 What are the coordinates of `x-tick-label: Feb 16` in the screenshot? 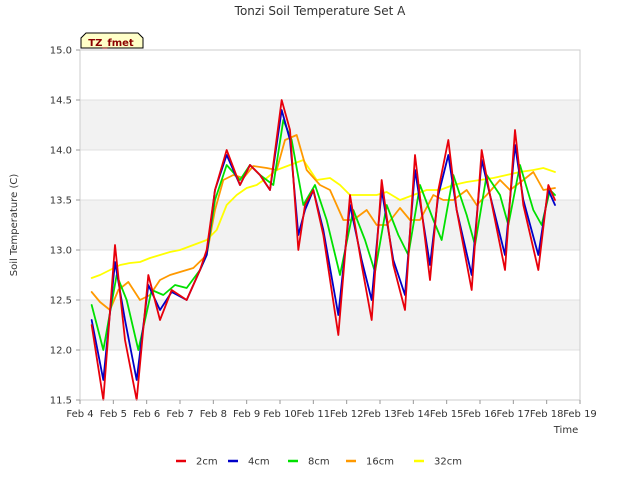 It's located at (480, 414).